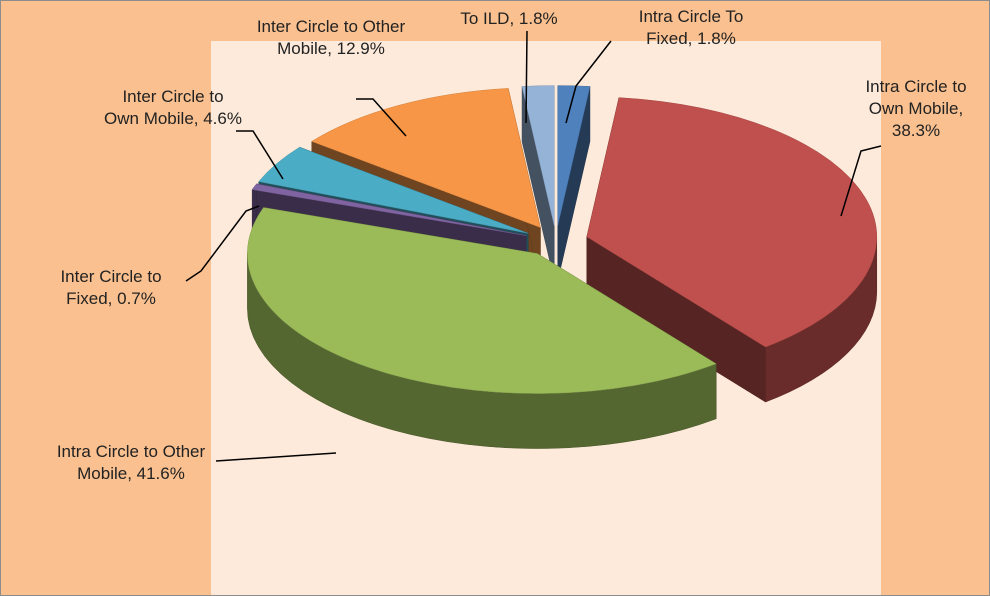 This screenshot has width=990, height=596. What do you see at coordinates (131, 462) in the screenshot?
I see `data-label: Intra Circle to Other Mobile, 41.6%` at bounding box center [131, 462].